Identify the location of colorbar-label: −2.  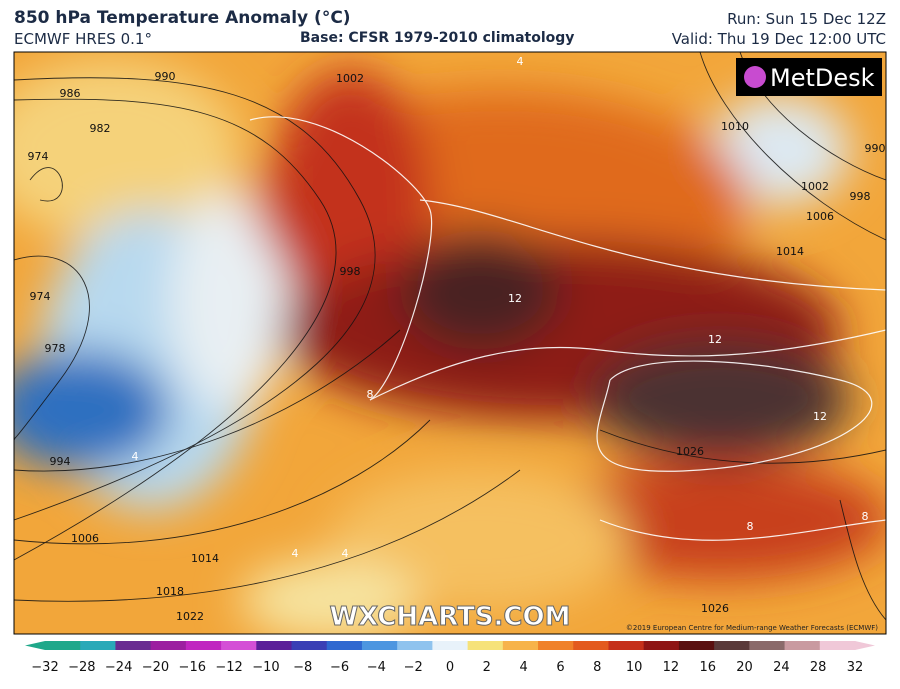
(413, 667).